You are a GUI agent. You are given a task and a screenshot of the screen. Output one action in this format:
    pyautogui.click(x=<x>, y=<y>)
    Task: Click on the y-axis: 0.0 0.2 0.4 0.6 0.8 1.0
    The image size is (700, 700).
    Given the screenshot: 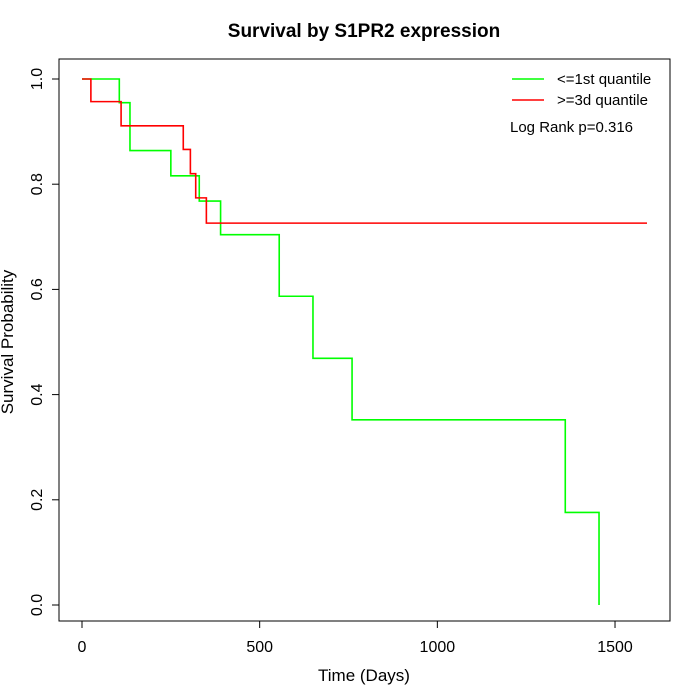 What is the action you would take?
    pyautogui.click(x=44, y=342)
    